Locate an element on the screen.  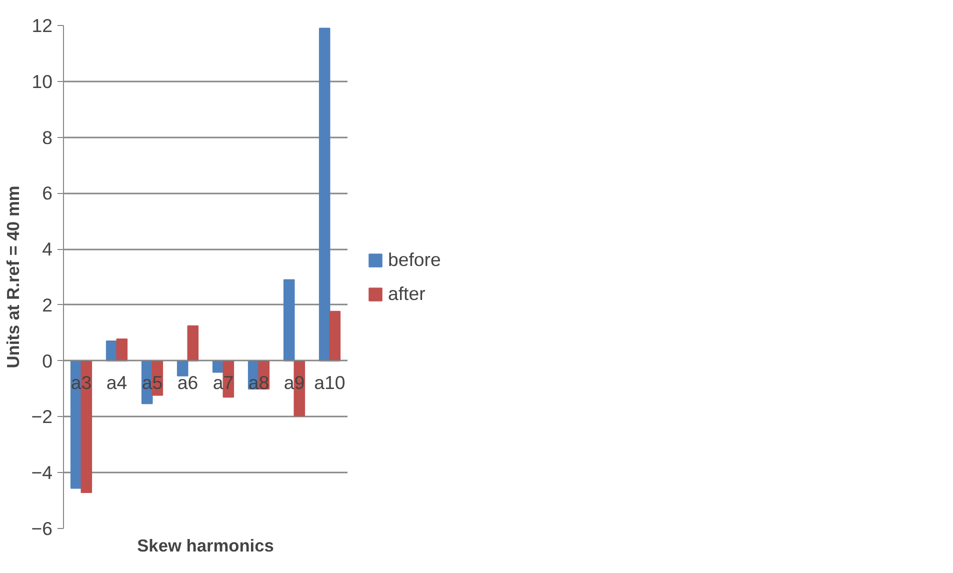
y-tick-label: 0 is located at coordinates (47, 361).